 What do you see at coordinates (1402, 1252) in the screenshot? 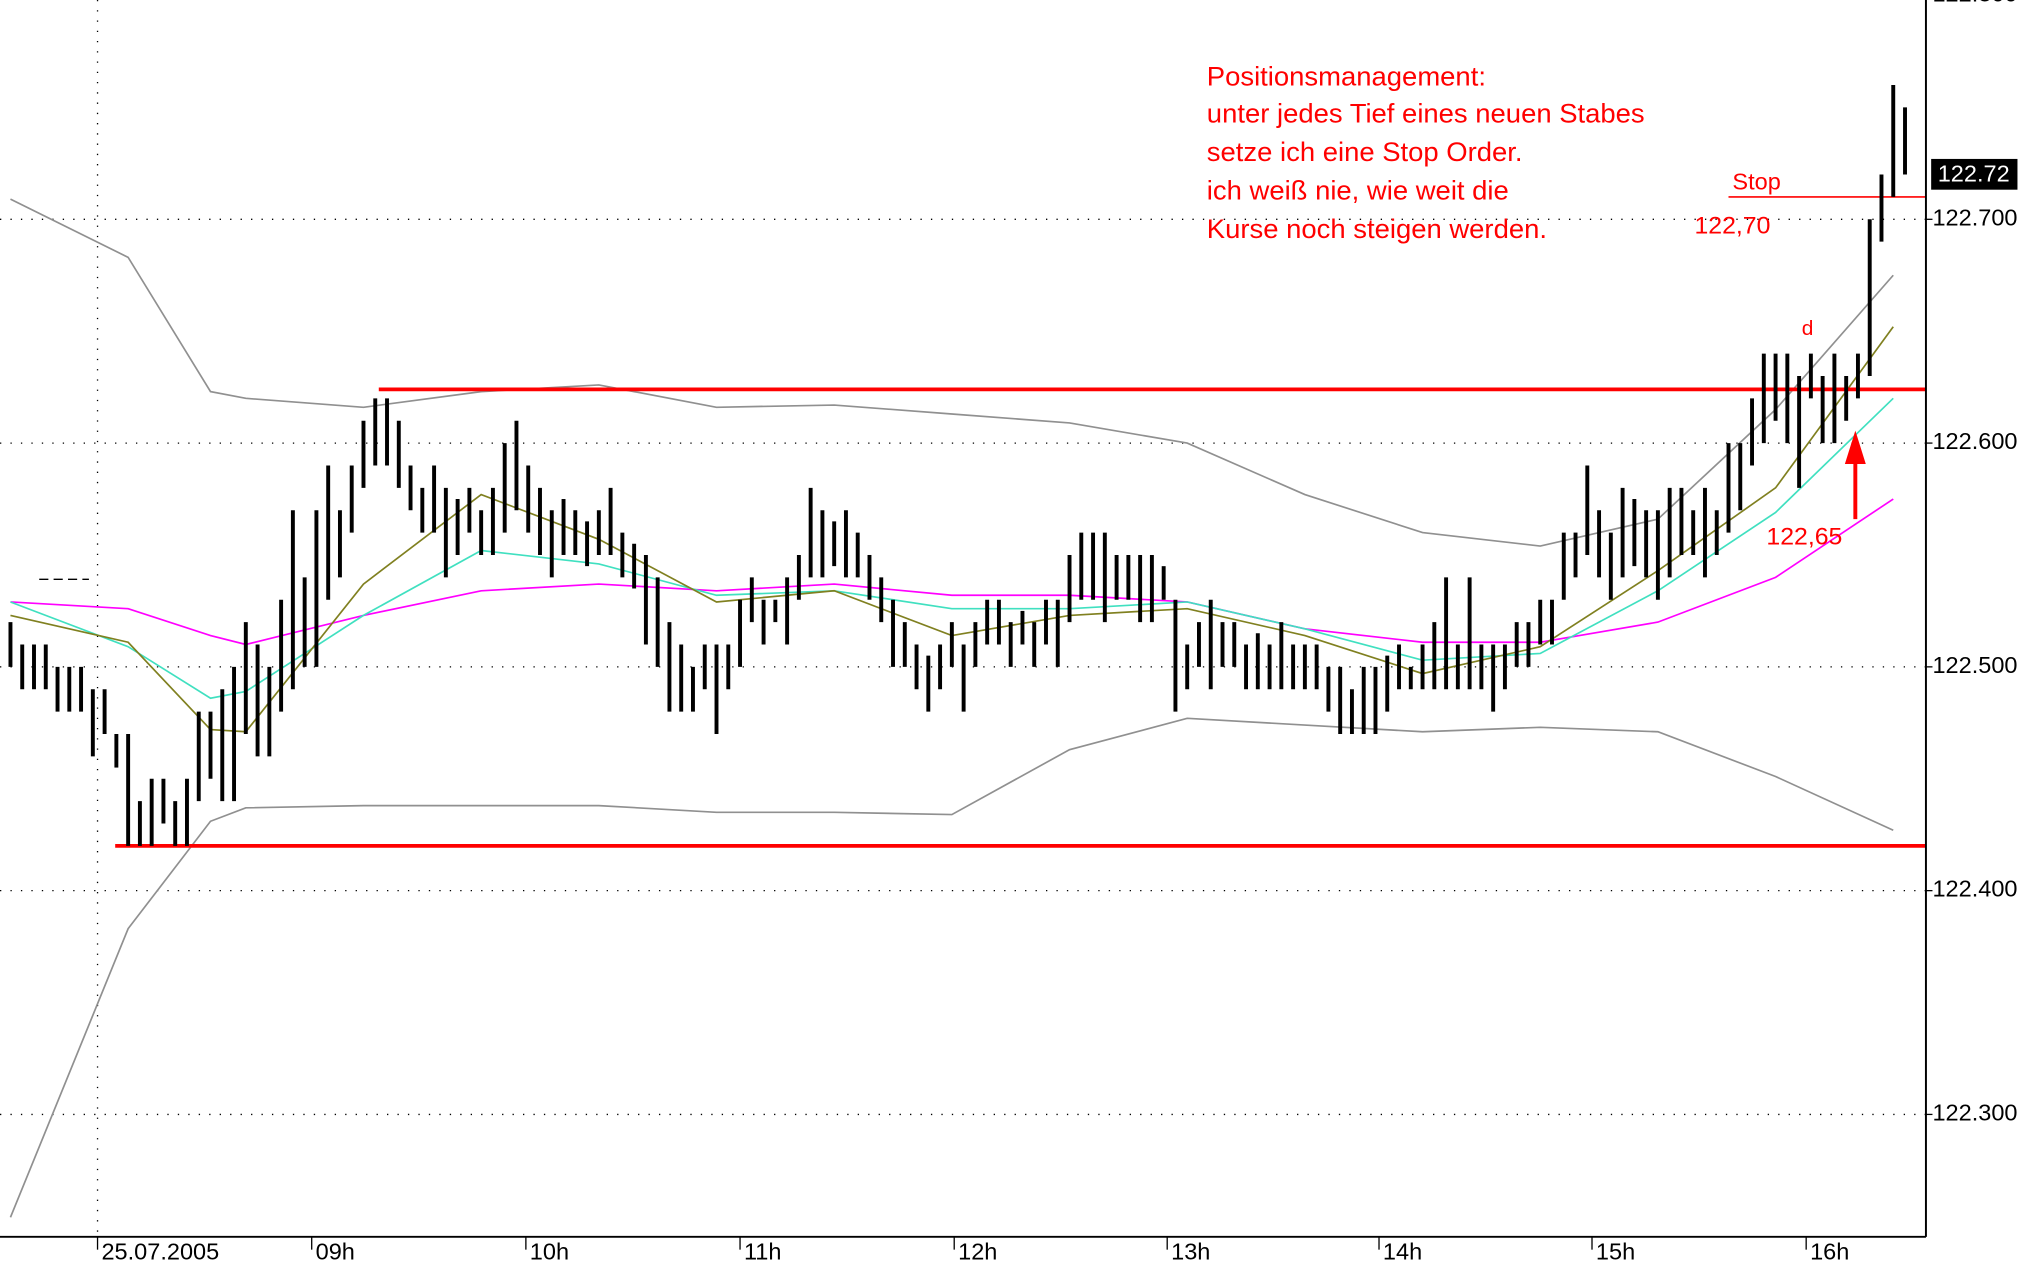
I see `x-tick-label: 14h` at bounding box center [1402, 1252].